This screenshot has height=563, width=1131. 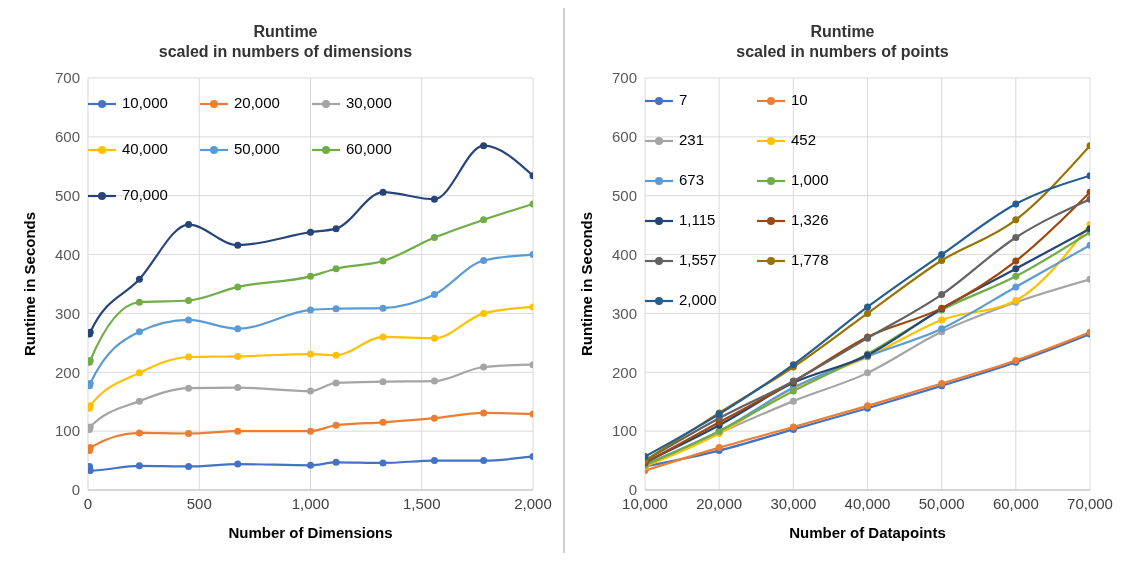 I want to click on chart-subtitle: scaled in numbers of dimensions, so click(x=285, y=52).